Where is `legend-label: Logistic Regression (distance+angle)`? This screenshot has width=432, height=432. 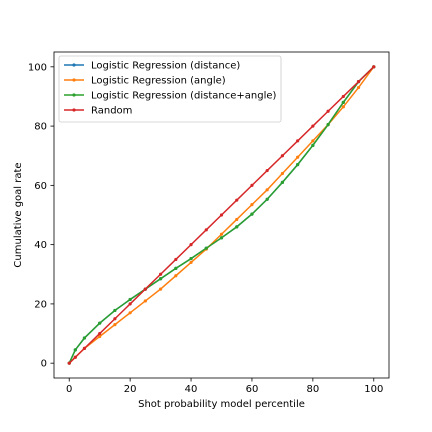
legend-label: Logistic Regression (distance+angle) is located at coordinates (183, 96).